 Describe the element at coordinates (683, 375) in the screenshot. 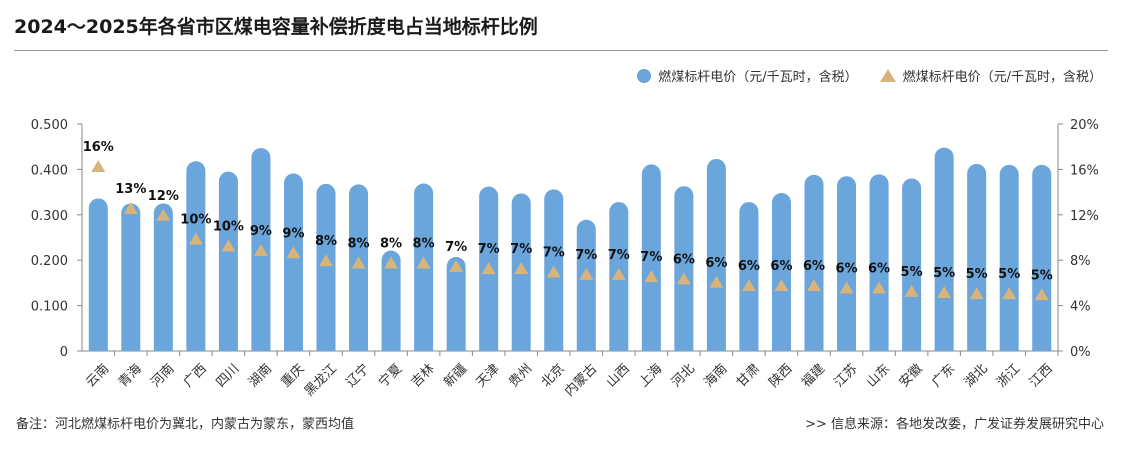

I see `x-tick-label-河北: 河北` at that location.